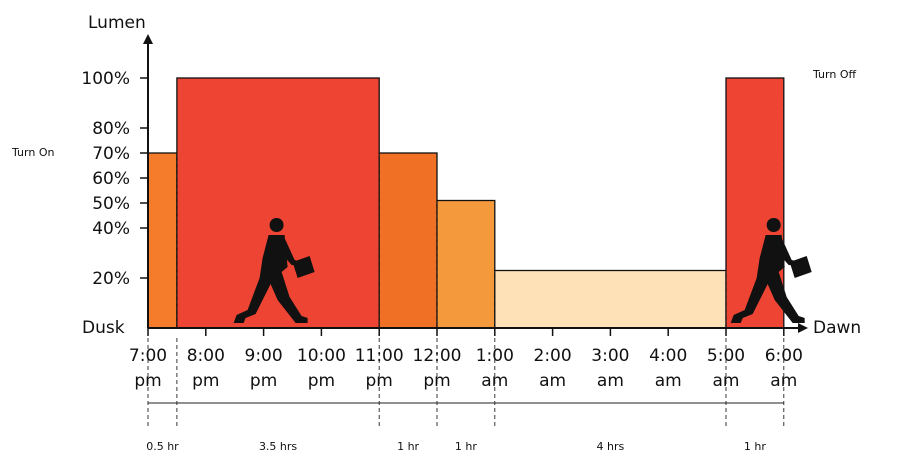 The width and height of the screenshot is (900, 467). I want to click on y-tick-label: 40%, so click(111, 229).